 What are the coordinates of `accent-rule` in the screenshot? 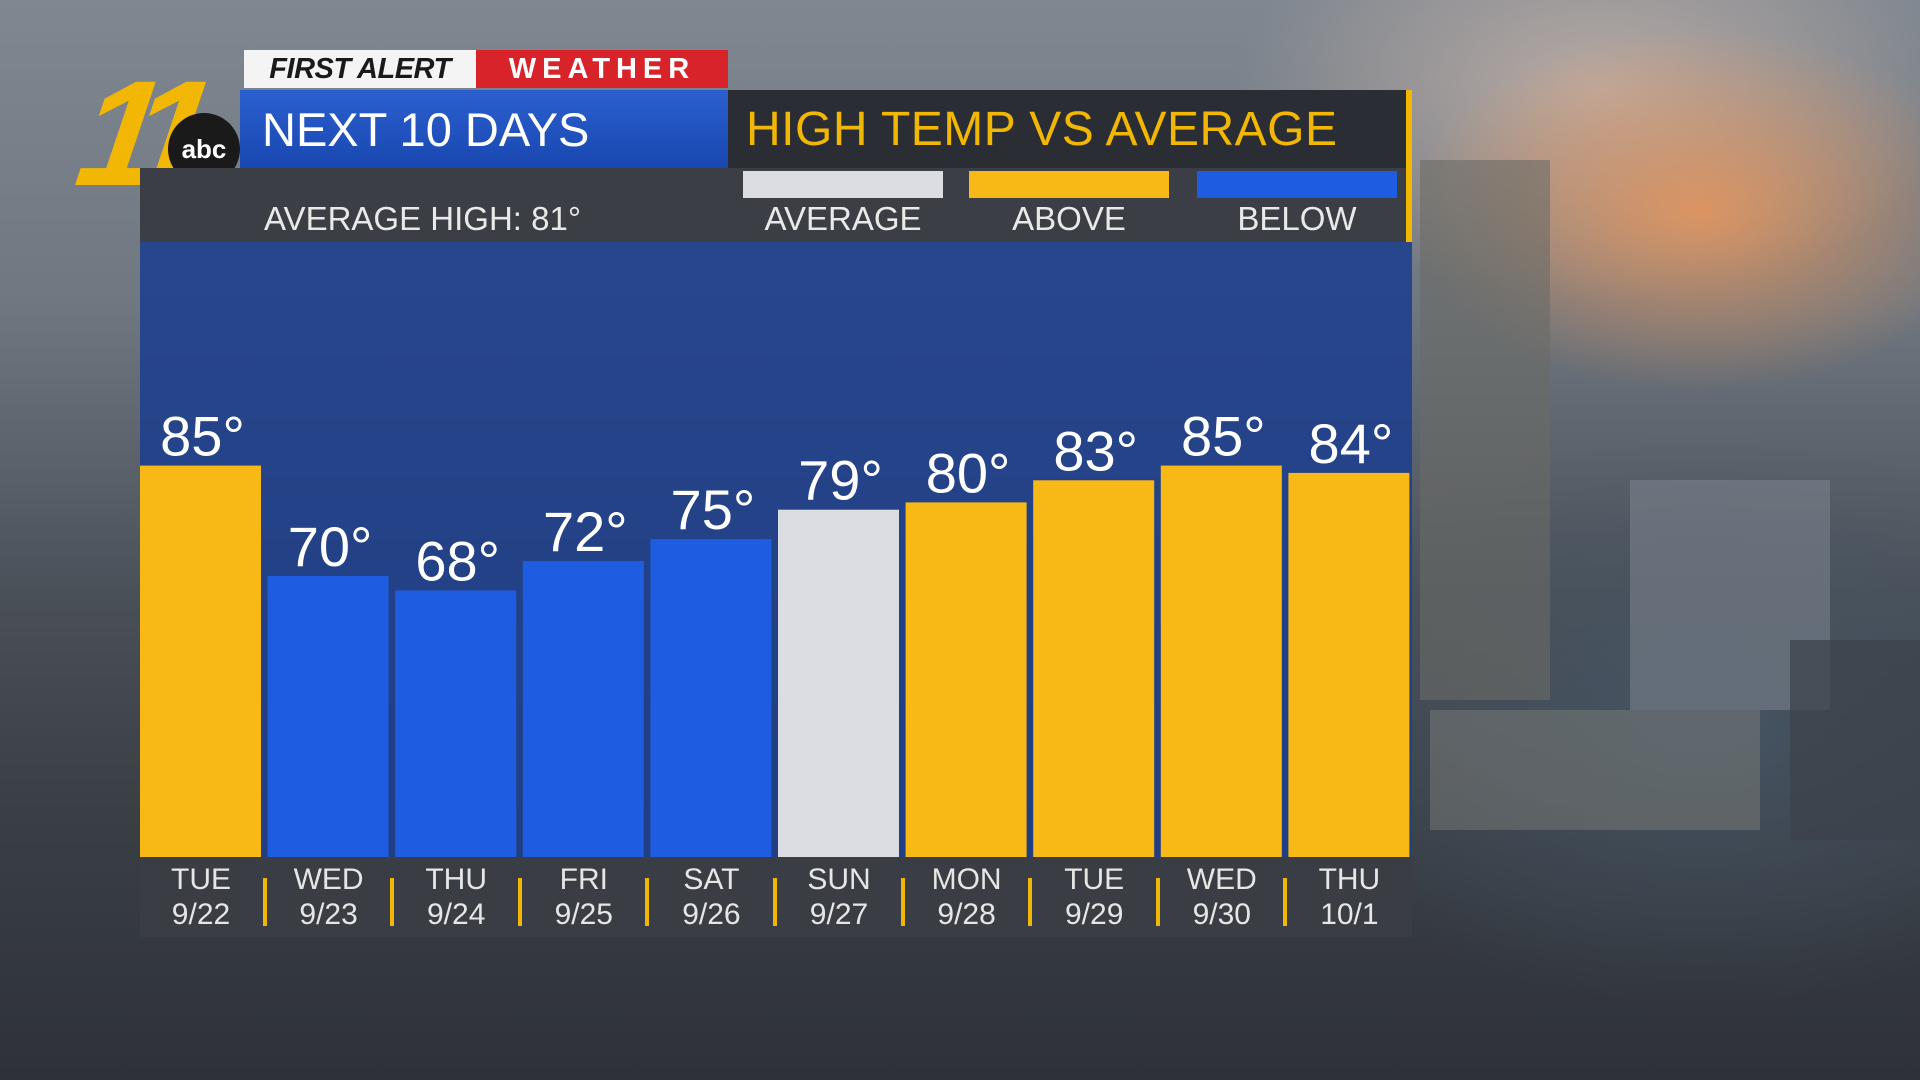 It's located at (1409, 166).